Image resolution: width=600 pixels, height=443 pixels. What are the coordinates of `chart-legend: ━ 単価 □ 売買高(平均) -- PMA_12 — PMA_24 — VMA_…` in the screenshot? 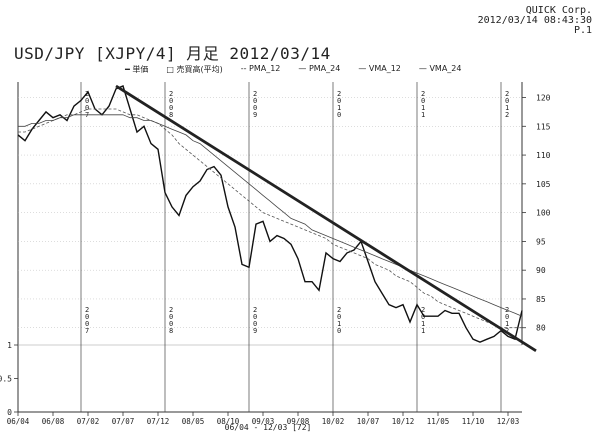 It's located at (293, 69).